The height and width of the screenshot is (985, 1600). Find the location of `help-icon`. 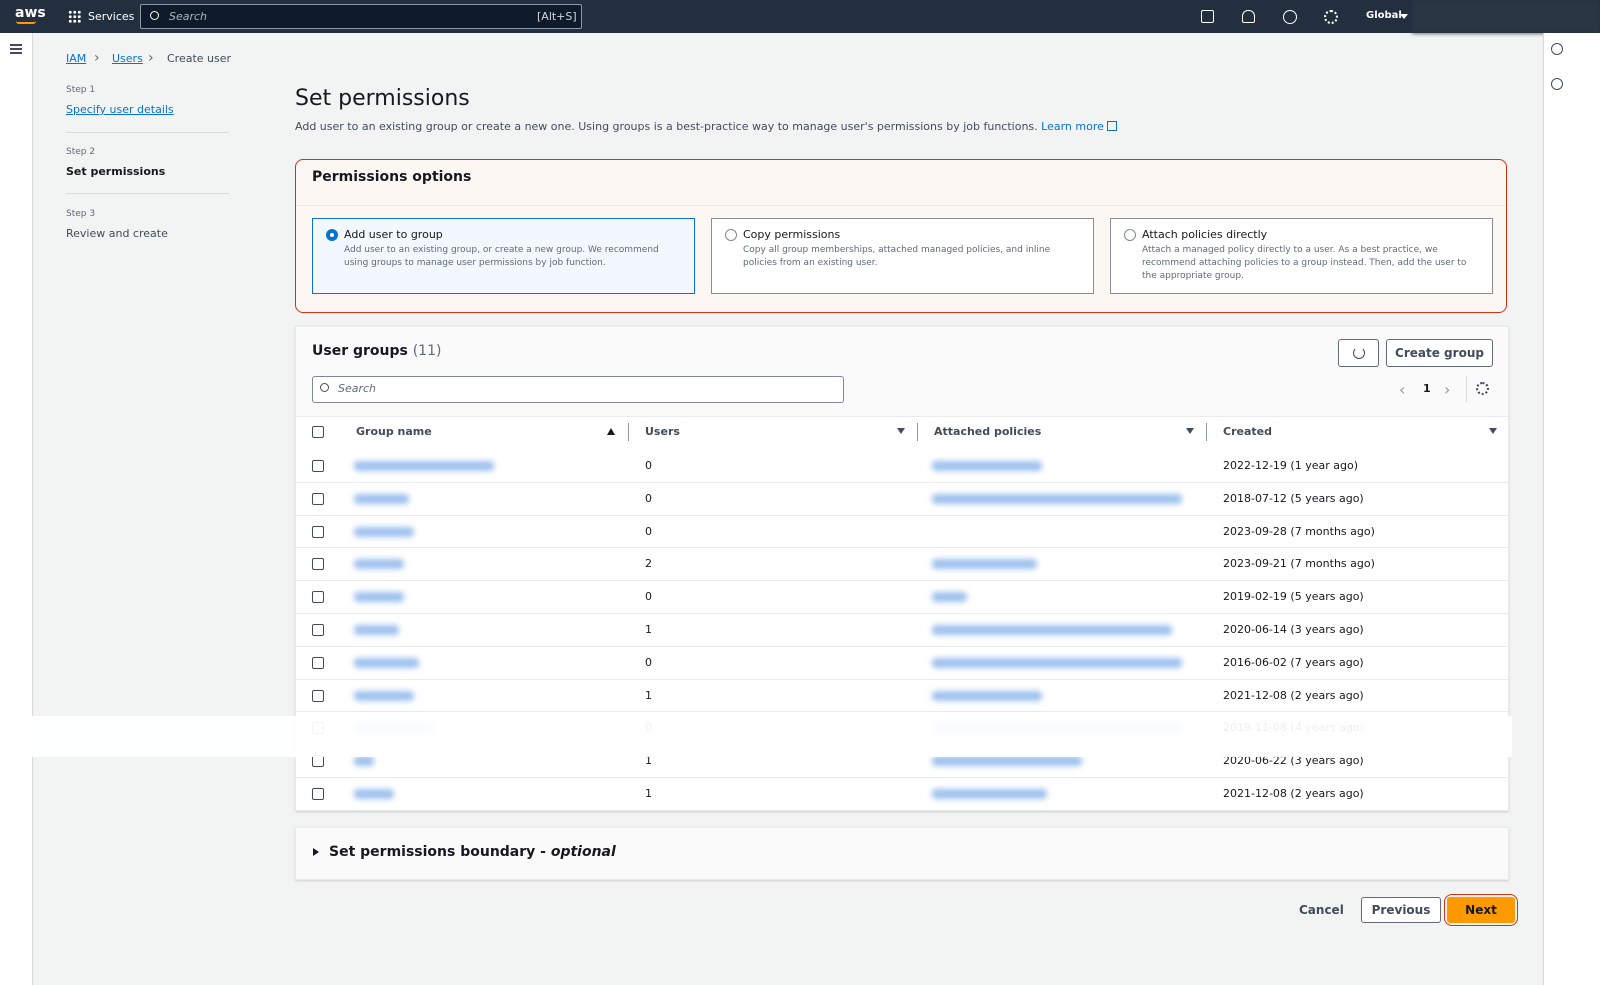

help-icon is located at coordinates (1290, 17).